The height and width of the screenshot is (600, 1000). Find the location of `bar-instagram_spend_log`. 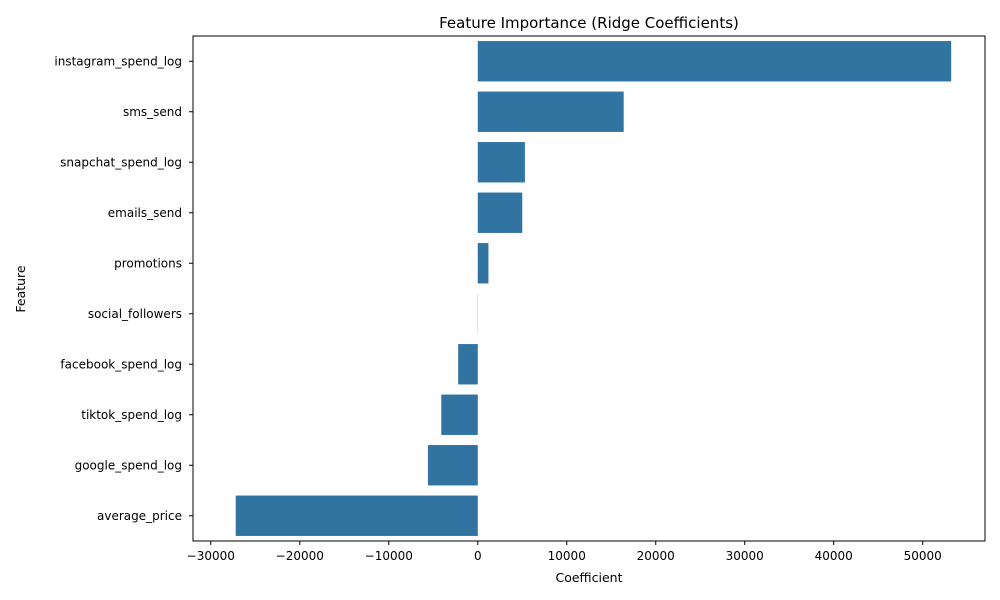

bar-instagram_spend_log is located at coordinates (714, 61).